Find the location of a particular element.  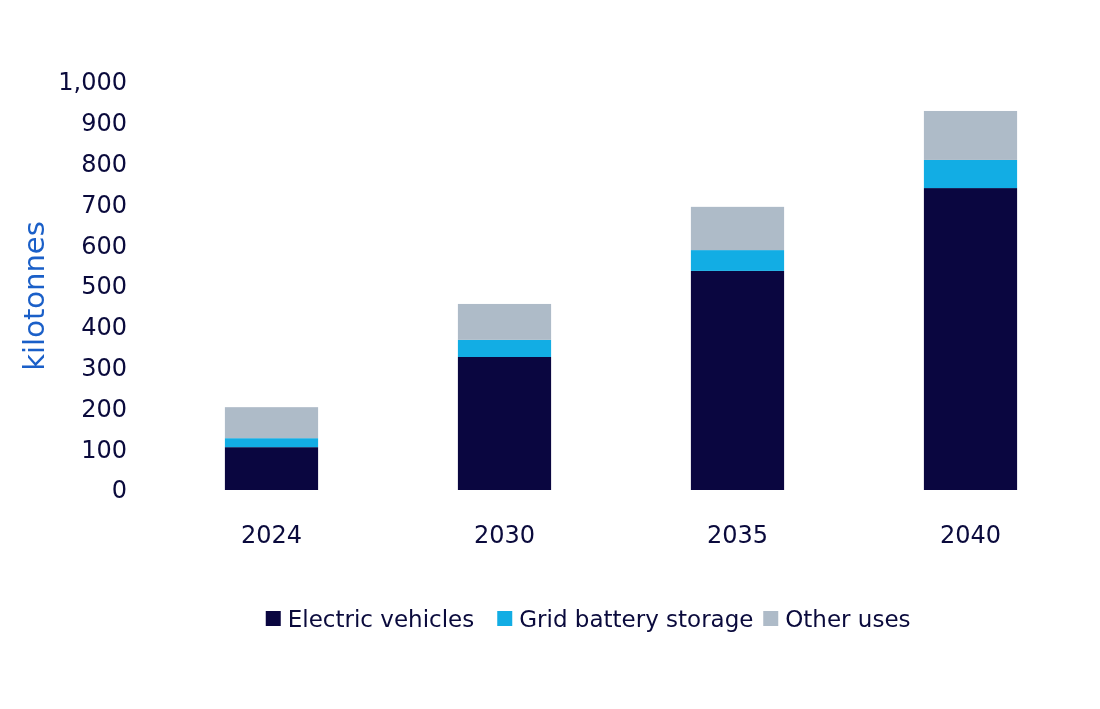

y-tick-label: 900 is located at coordinates (104, 123).